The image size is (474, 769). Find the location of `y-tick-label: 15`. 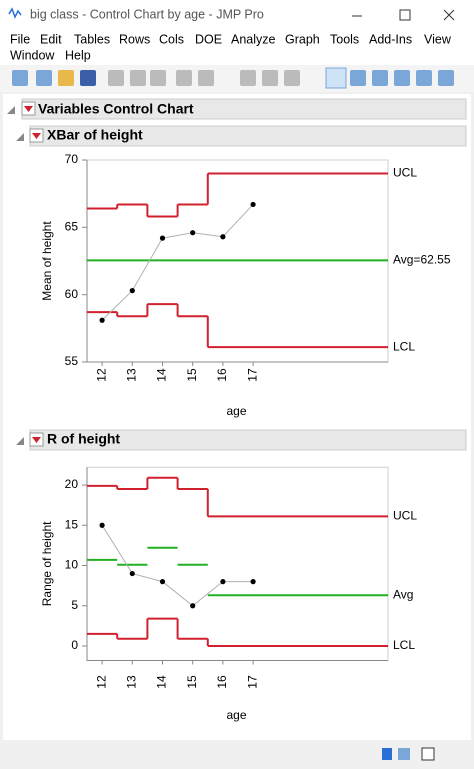

y-tick-label: 15 is located at coordinates (72, 524).